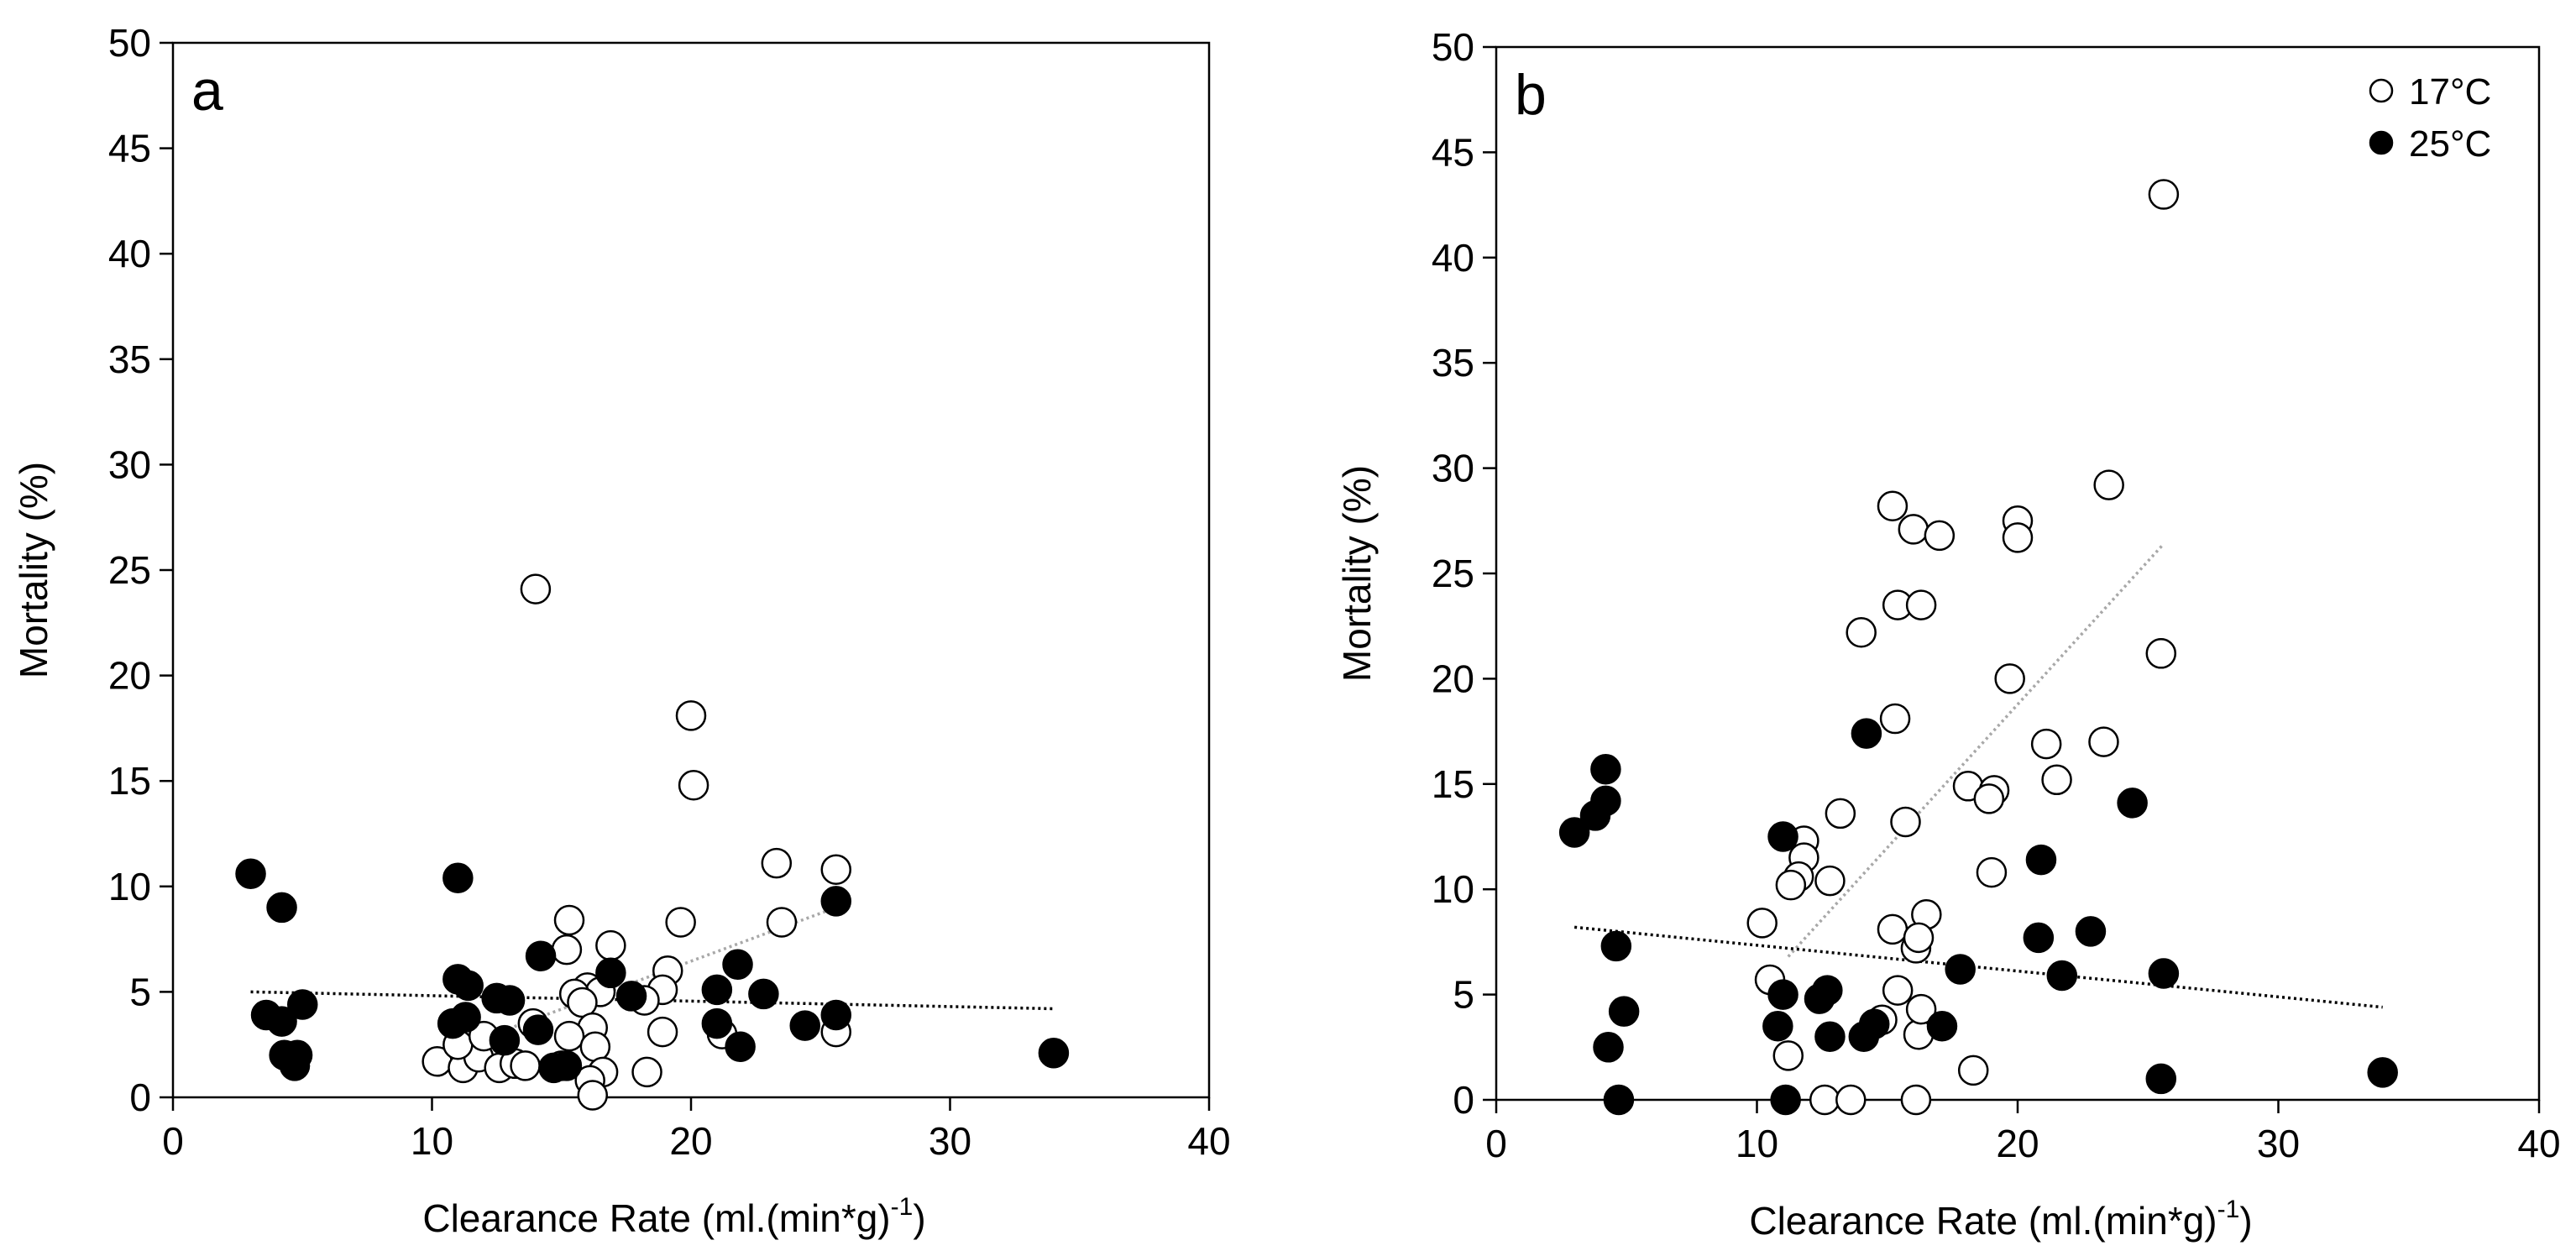 The height and width of the screenshot is (1256, 2576). Describe the element at coordinates (1453, 363) in the screenshot. I see `y-tick-label: 35` at that location.